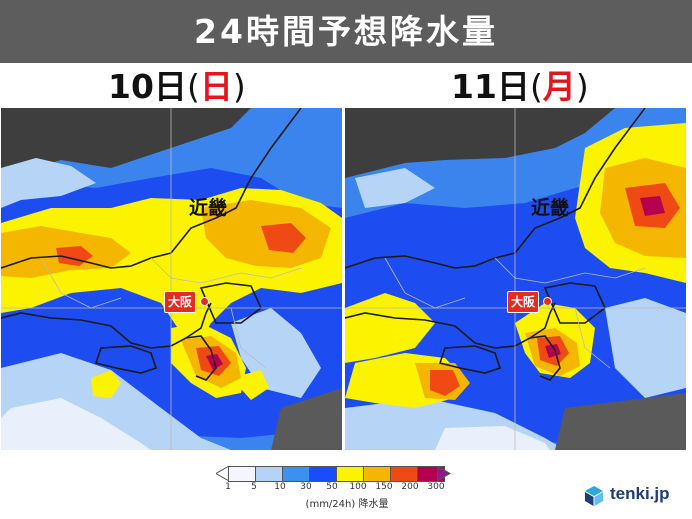 This screenshot has height=519, width=692. What do you see at coordinates (640, 493) in the screenshot?
I see `brand-name: tenki.jp` at bounding box center [640, 493].